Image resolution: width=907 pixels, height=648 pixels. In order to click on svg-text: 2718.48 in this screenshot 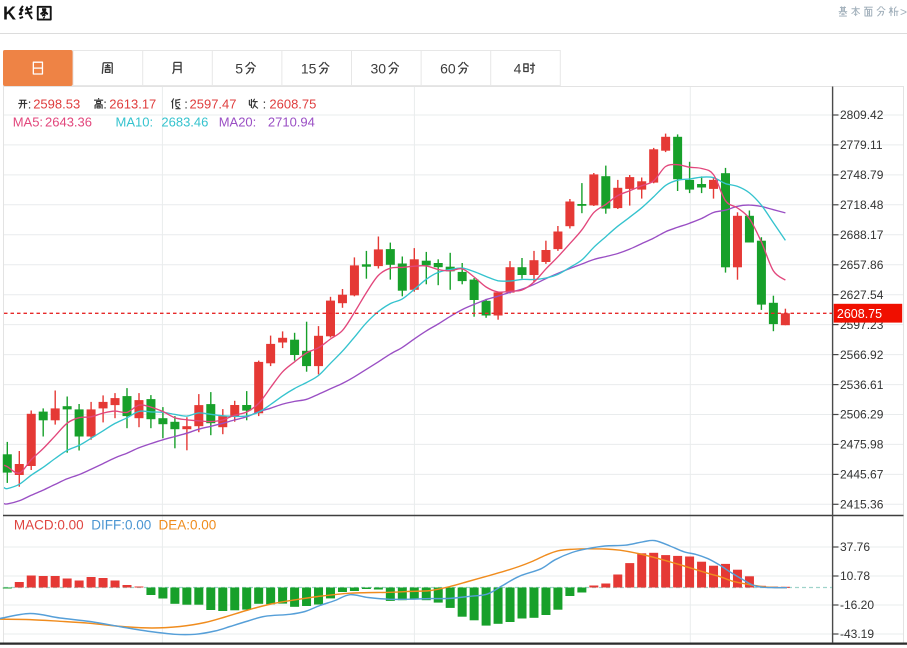, I will do `click(862, 205)`.